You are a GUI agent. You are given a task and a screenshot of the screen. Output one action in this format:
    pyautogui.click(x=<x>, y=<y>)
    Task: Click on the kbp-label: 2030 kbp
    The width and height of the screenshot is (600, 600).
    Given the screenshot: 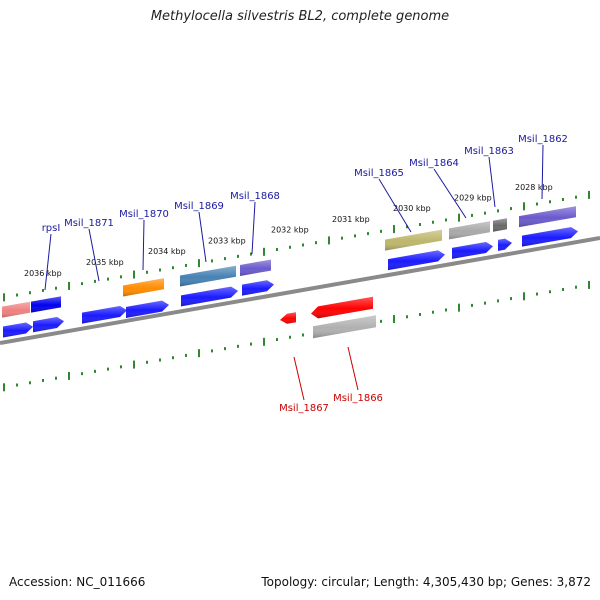 What is the action you would take?
    pyautogui.click(x=412, y=208)
    